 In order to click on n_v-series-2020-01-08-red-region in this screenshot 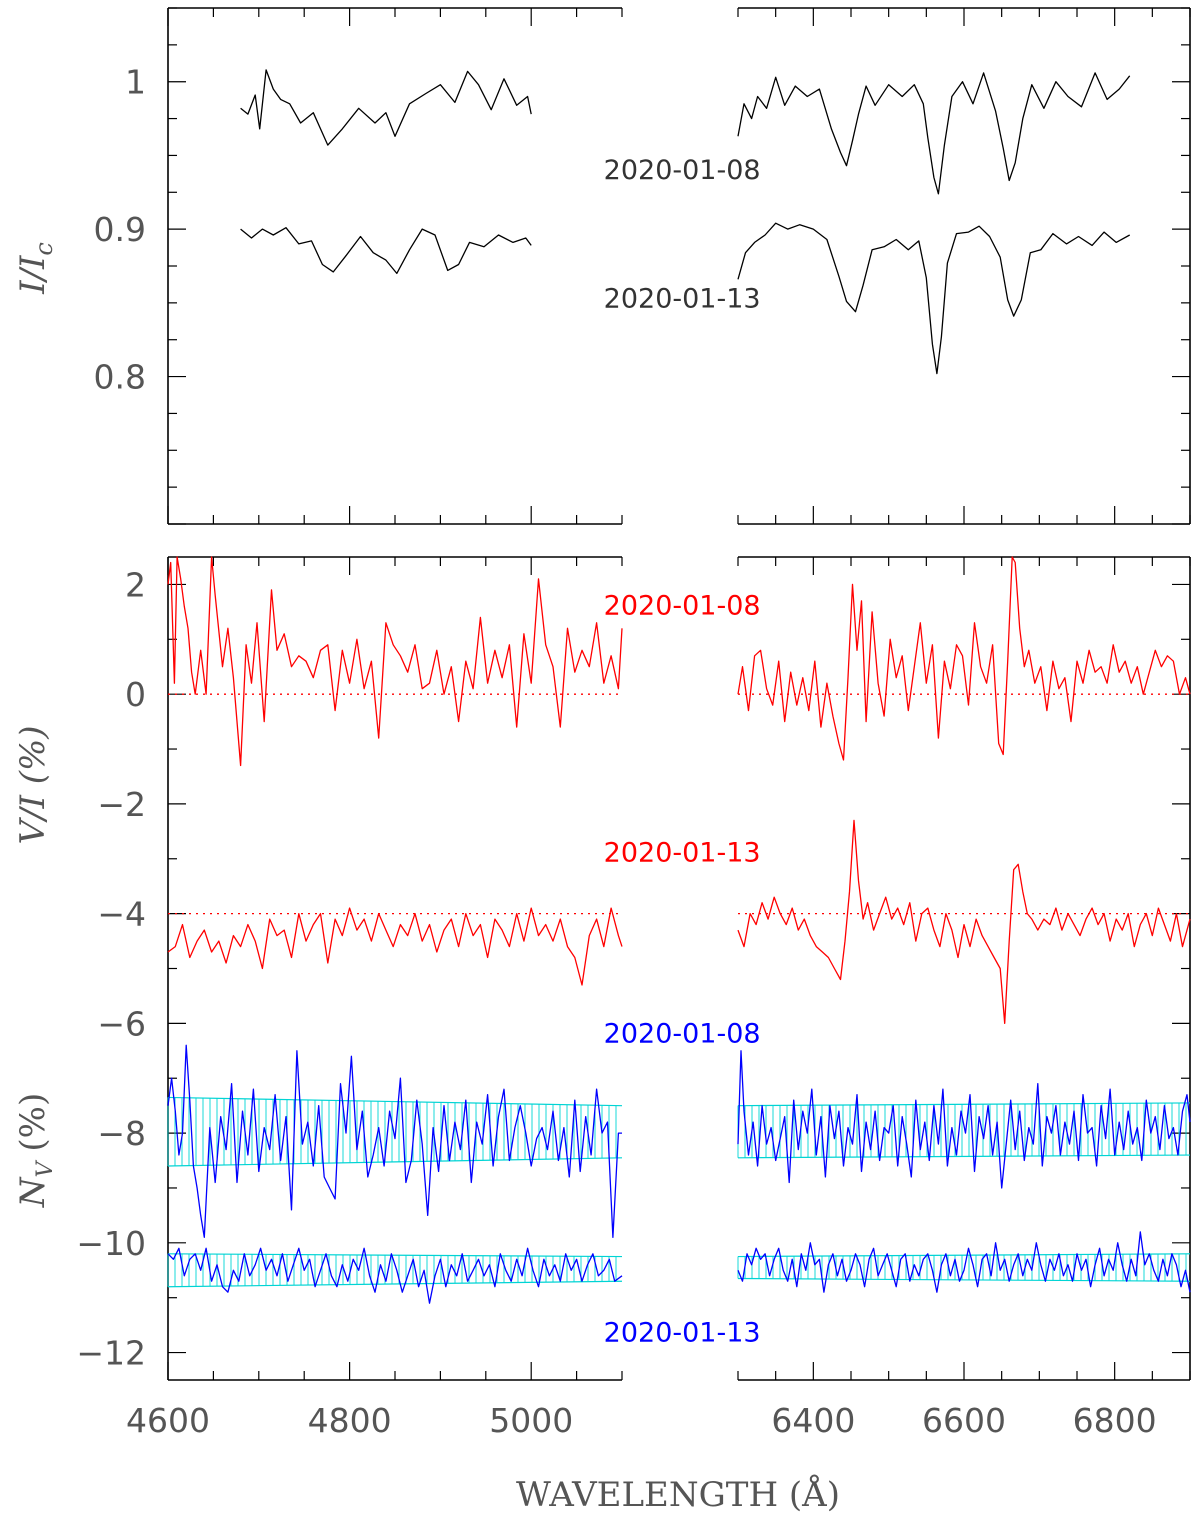, I will do `click(964, 1119)`.